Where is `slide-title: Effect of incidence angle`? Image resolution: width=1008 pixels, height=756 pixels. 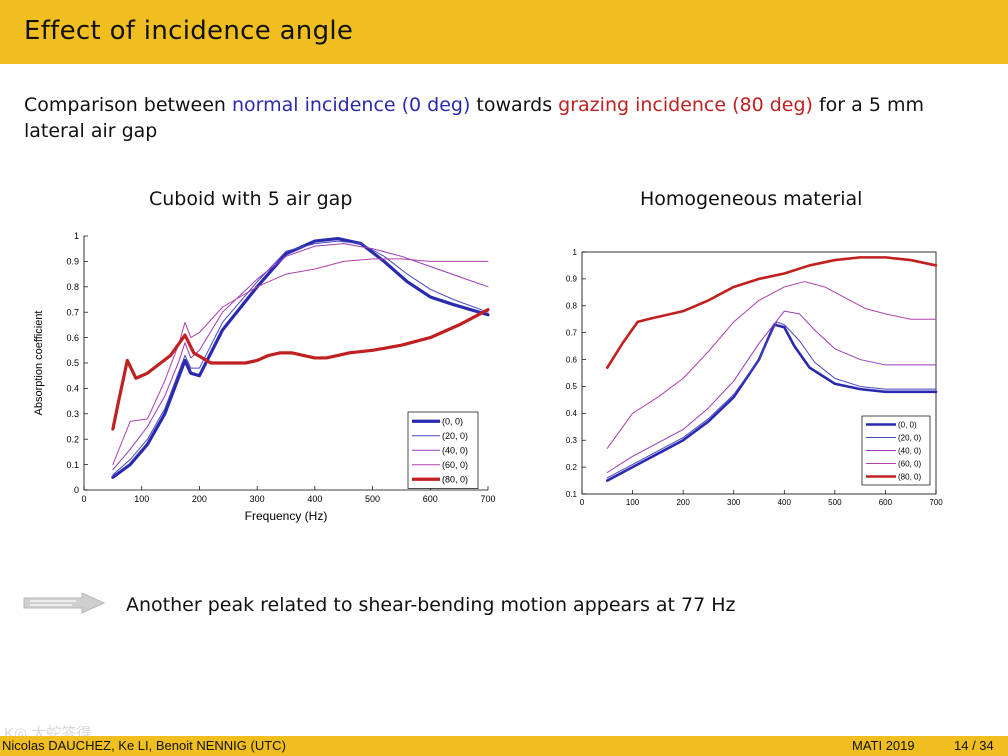
slide-title: Effect of incidence angle is located at coordinates (189, 31).